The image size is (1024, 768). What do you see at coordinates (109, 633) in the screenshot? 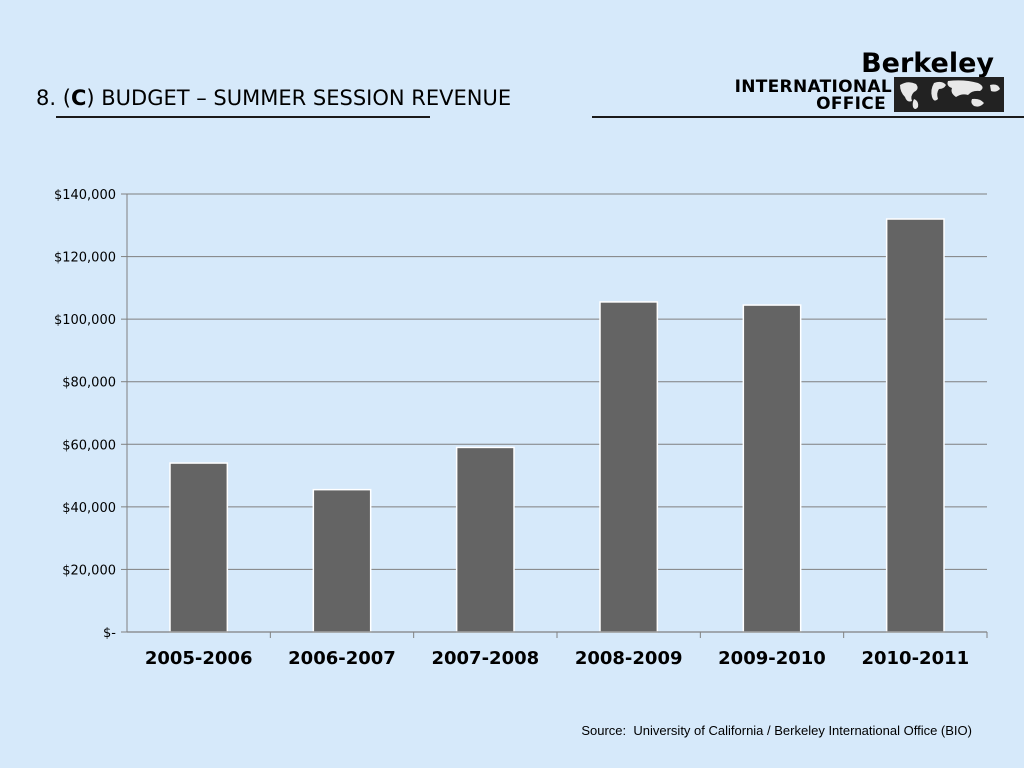
I see `y-tick-label: $-` at bounding box center [109, 633].